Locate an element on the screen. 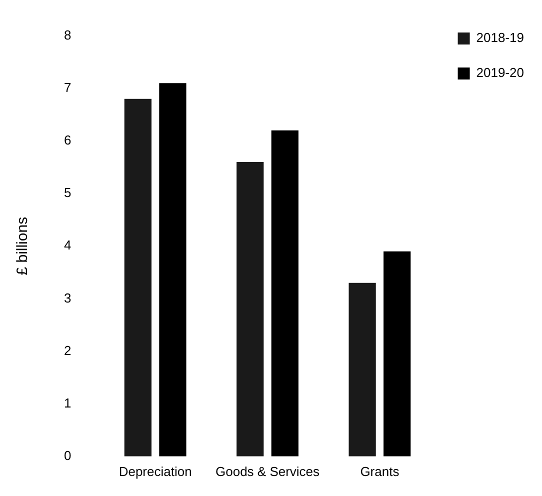 The height and width of the screenshot is (496, 542). x-tick-label: Grants is located at coordinates (380, 471).